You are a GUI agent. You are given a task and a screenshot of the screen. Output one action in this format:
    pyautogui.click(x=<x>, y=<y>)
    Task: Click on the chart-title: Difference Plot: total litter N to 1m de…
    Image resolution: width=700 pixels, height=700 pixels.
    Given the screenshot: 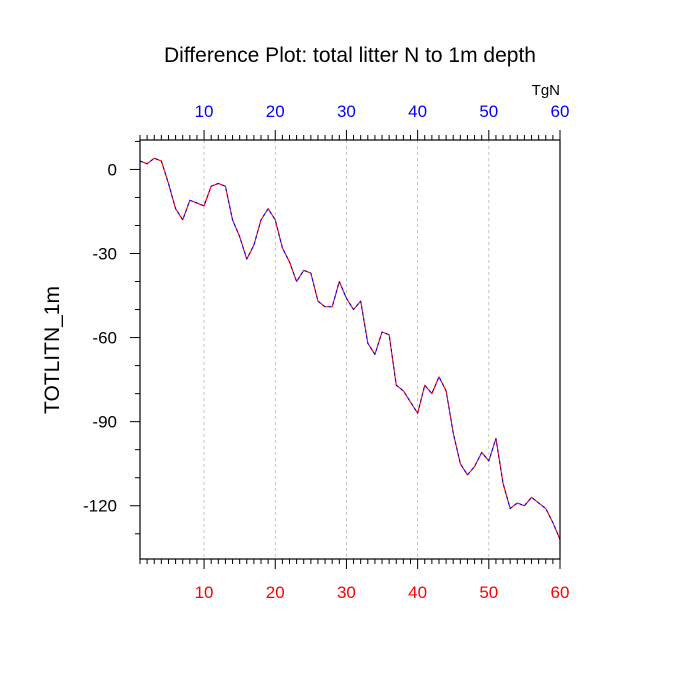 What is the action you would take?
    pyautogui.click(x=350, y=55)
    